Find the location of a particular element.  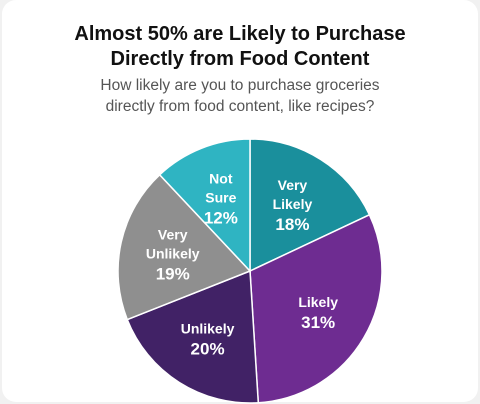

pie-slice-very-unlikely is located at coordinates (184, 247).